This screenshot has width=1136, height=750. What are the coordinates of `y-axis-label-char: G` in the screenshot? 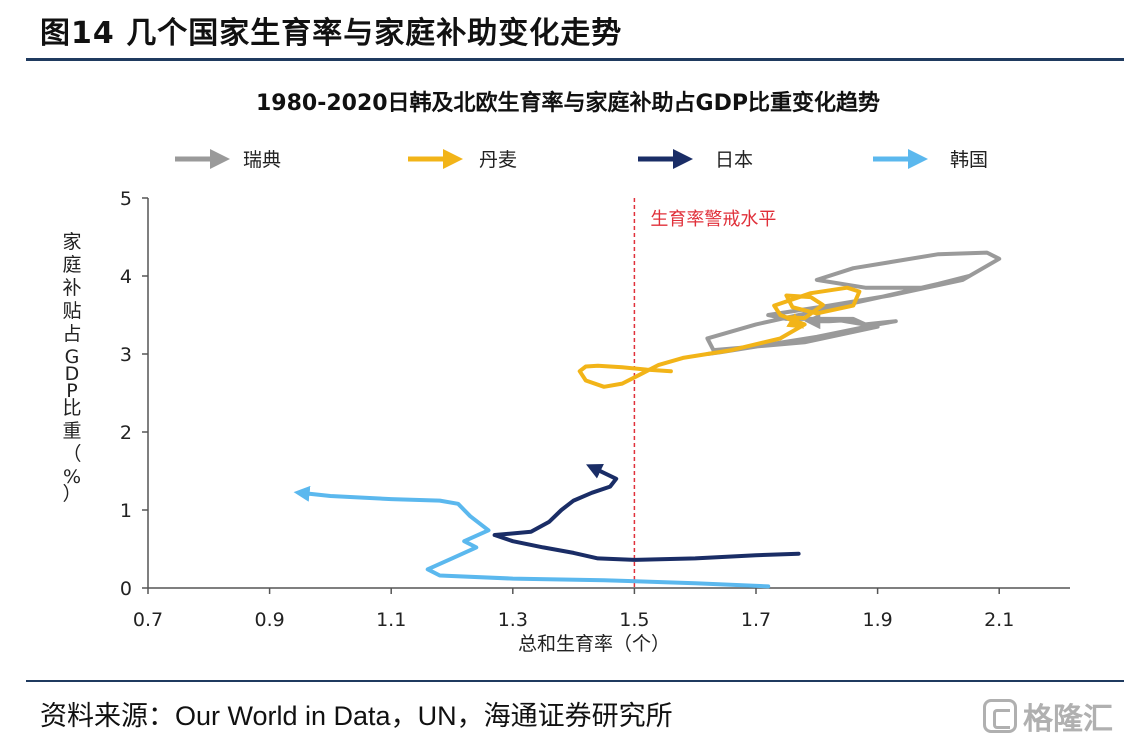 It's located at (72, 357).